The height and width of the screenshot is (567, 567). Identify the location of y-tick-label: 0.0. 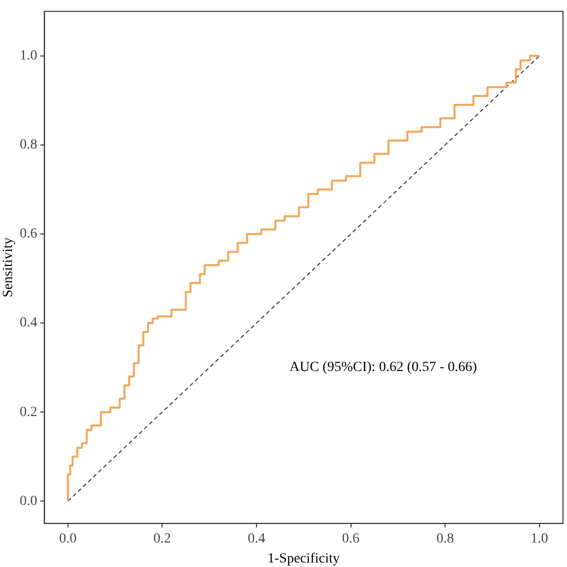
(29, 501).